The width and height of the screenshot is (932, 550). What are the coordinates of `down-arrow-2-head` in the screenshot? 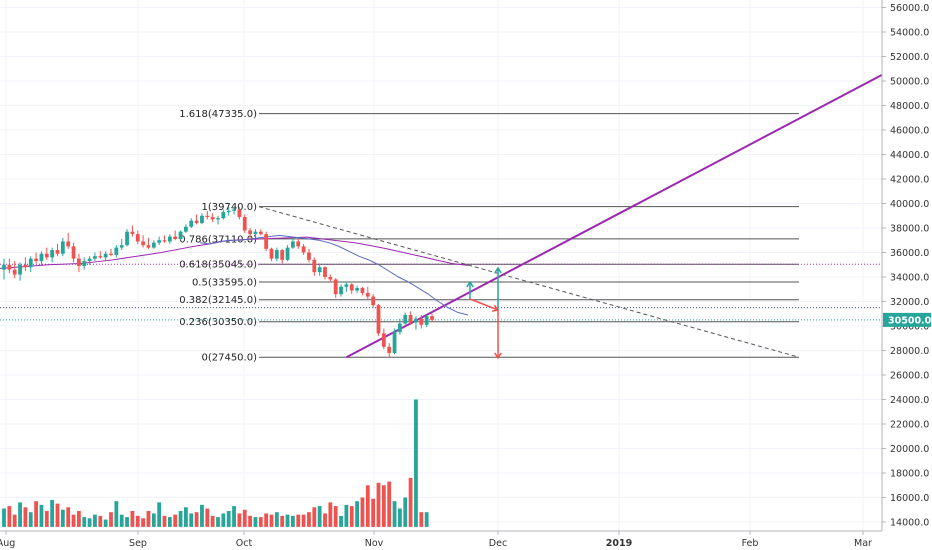 It's located at (498, 356).